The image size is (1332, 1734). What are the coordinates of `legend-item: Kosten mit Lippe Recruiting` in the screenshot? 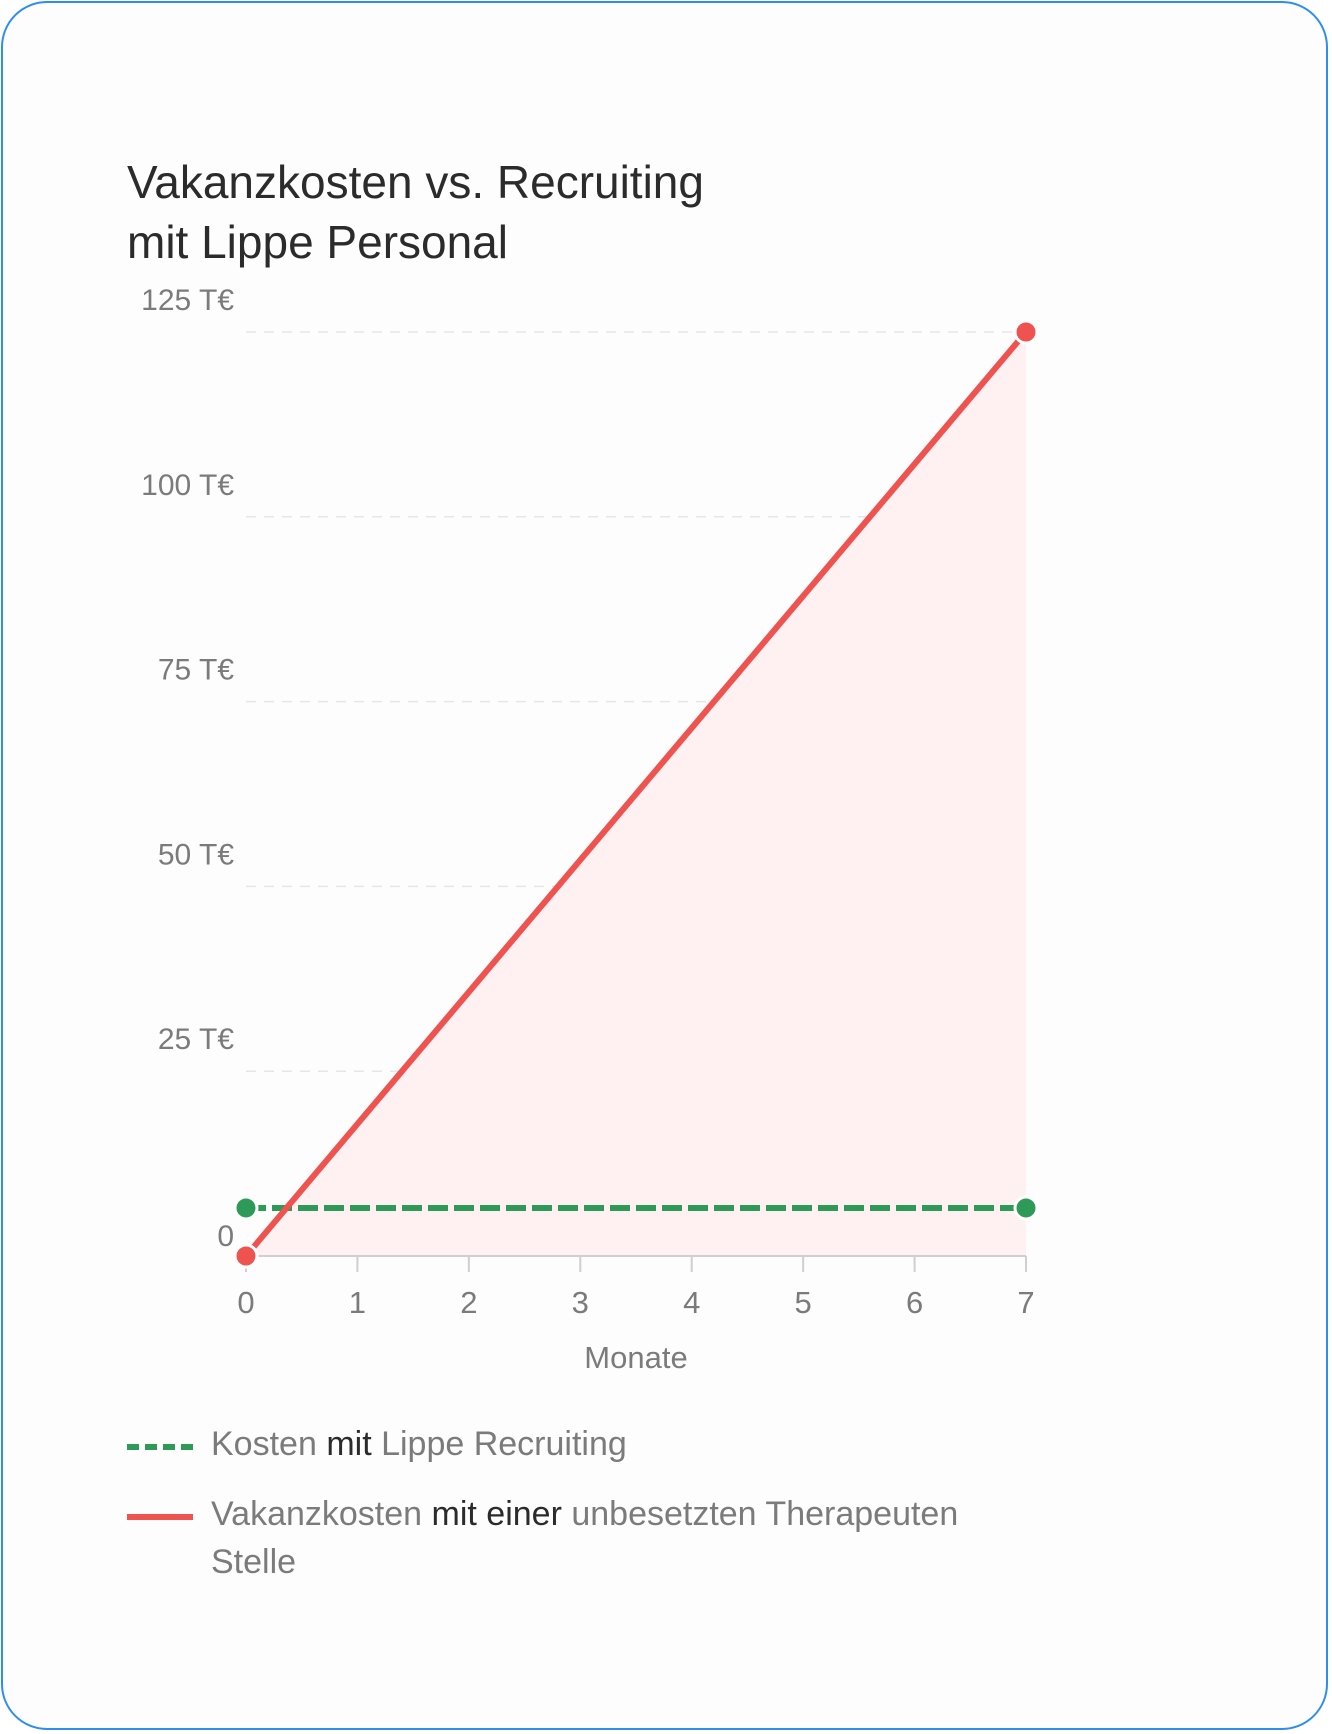 It's located at (577, 1444).